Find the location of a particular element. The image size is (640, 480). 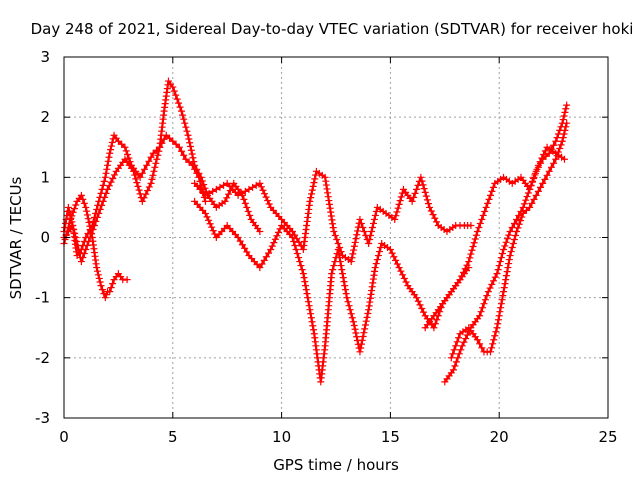

series-line is located at coordinates (161, 171).